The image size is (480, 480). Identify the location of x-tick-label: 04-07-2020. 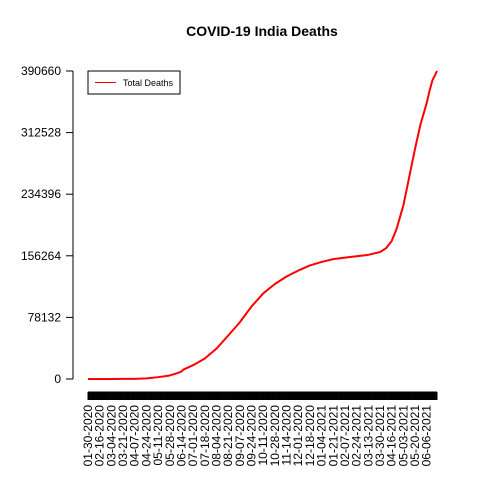
(135, 436).